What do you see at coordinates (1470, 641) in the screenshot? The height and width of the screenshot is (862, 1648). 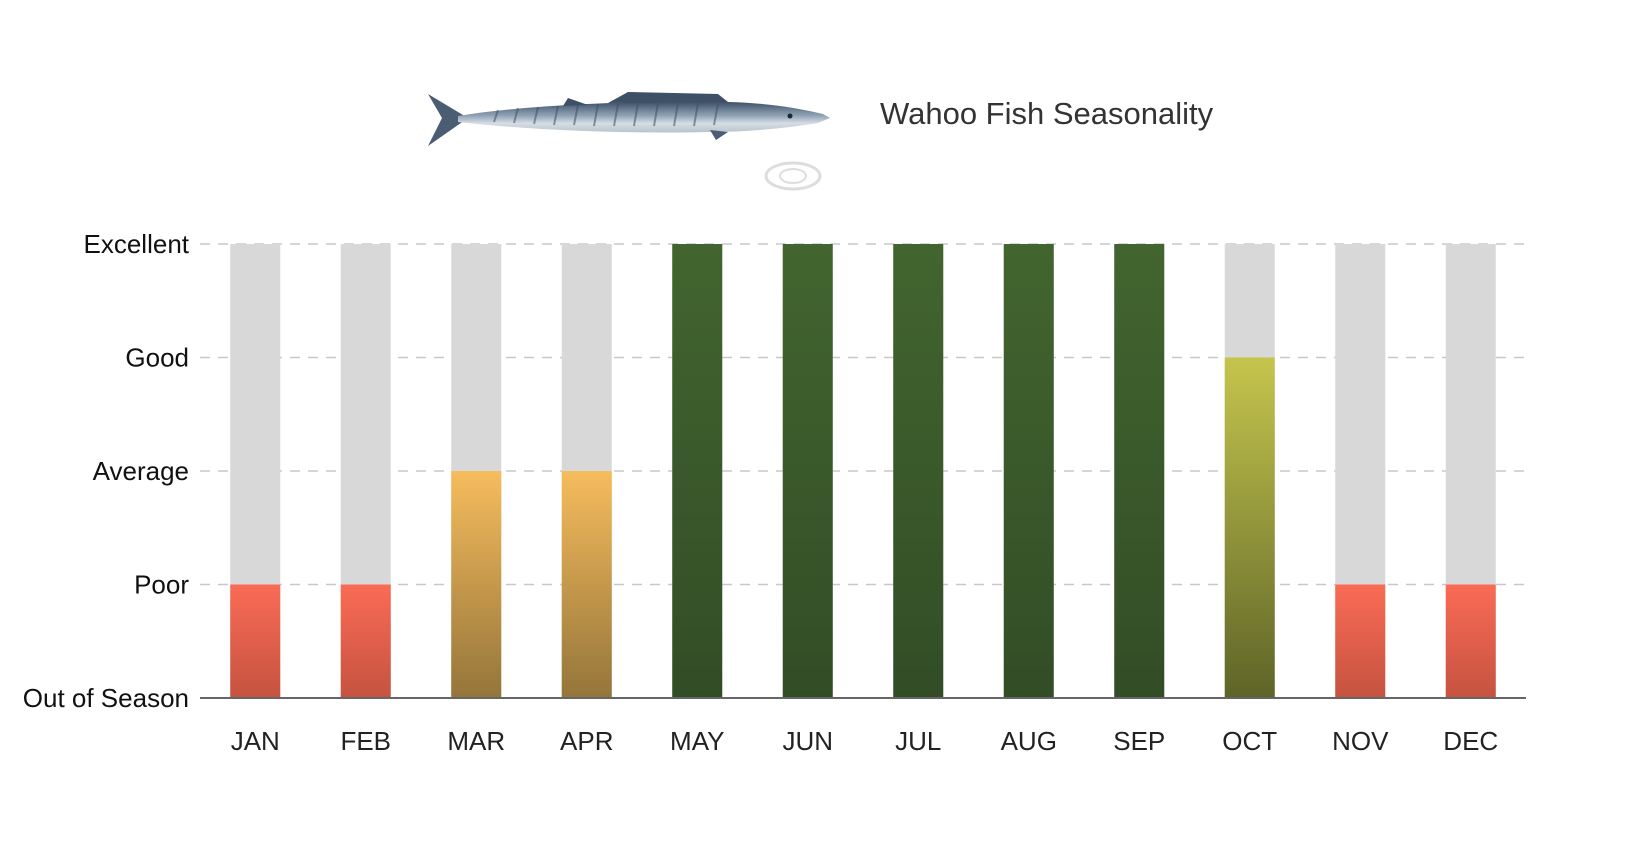 I see `bar-dec` at bounding box center [1470, 641].